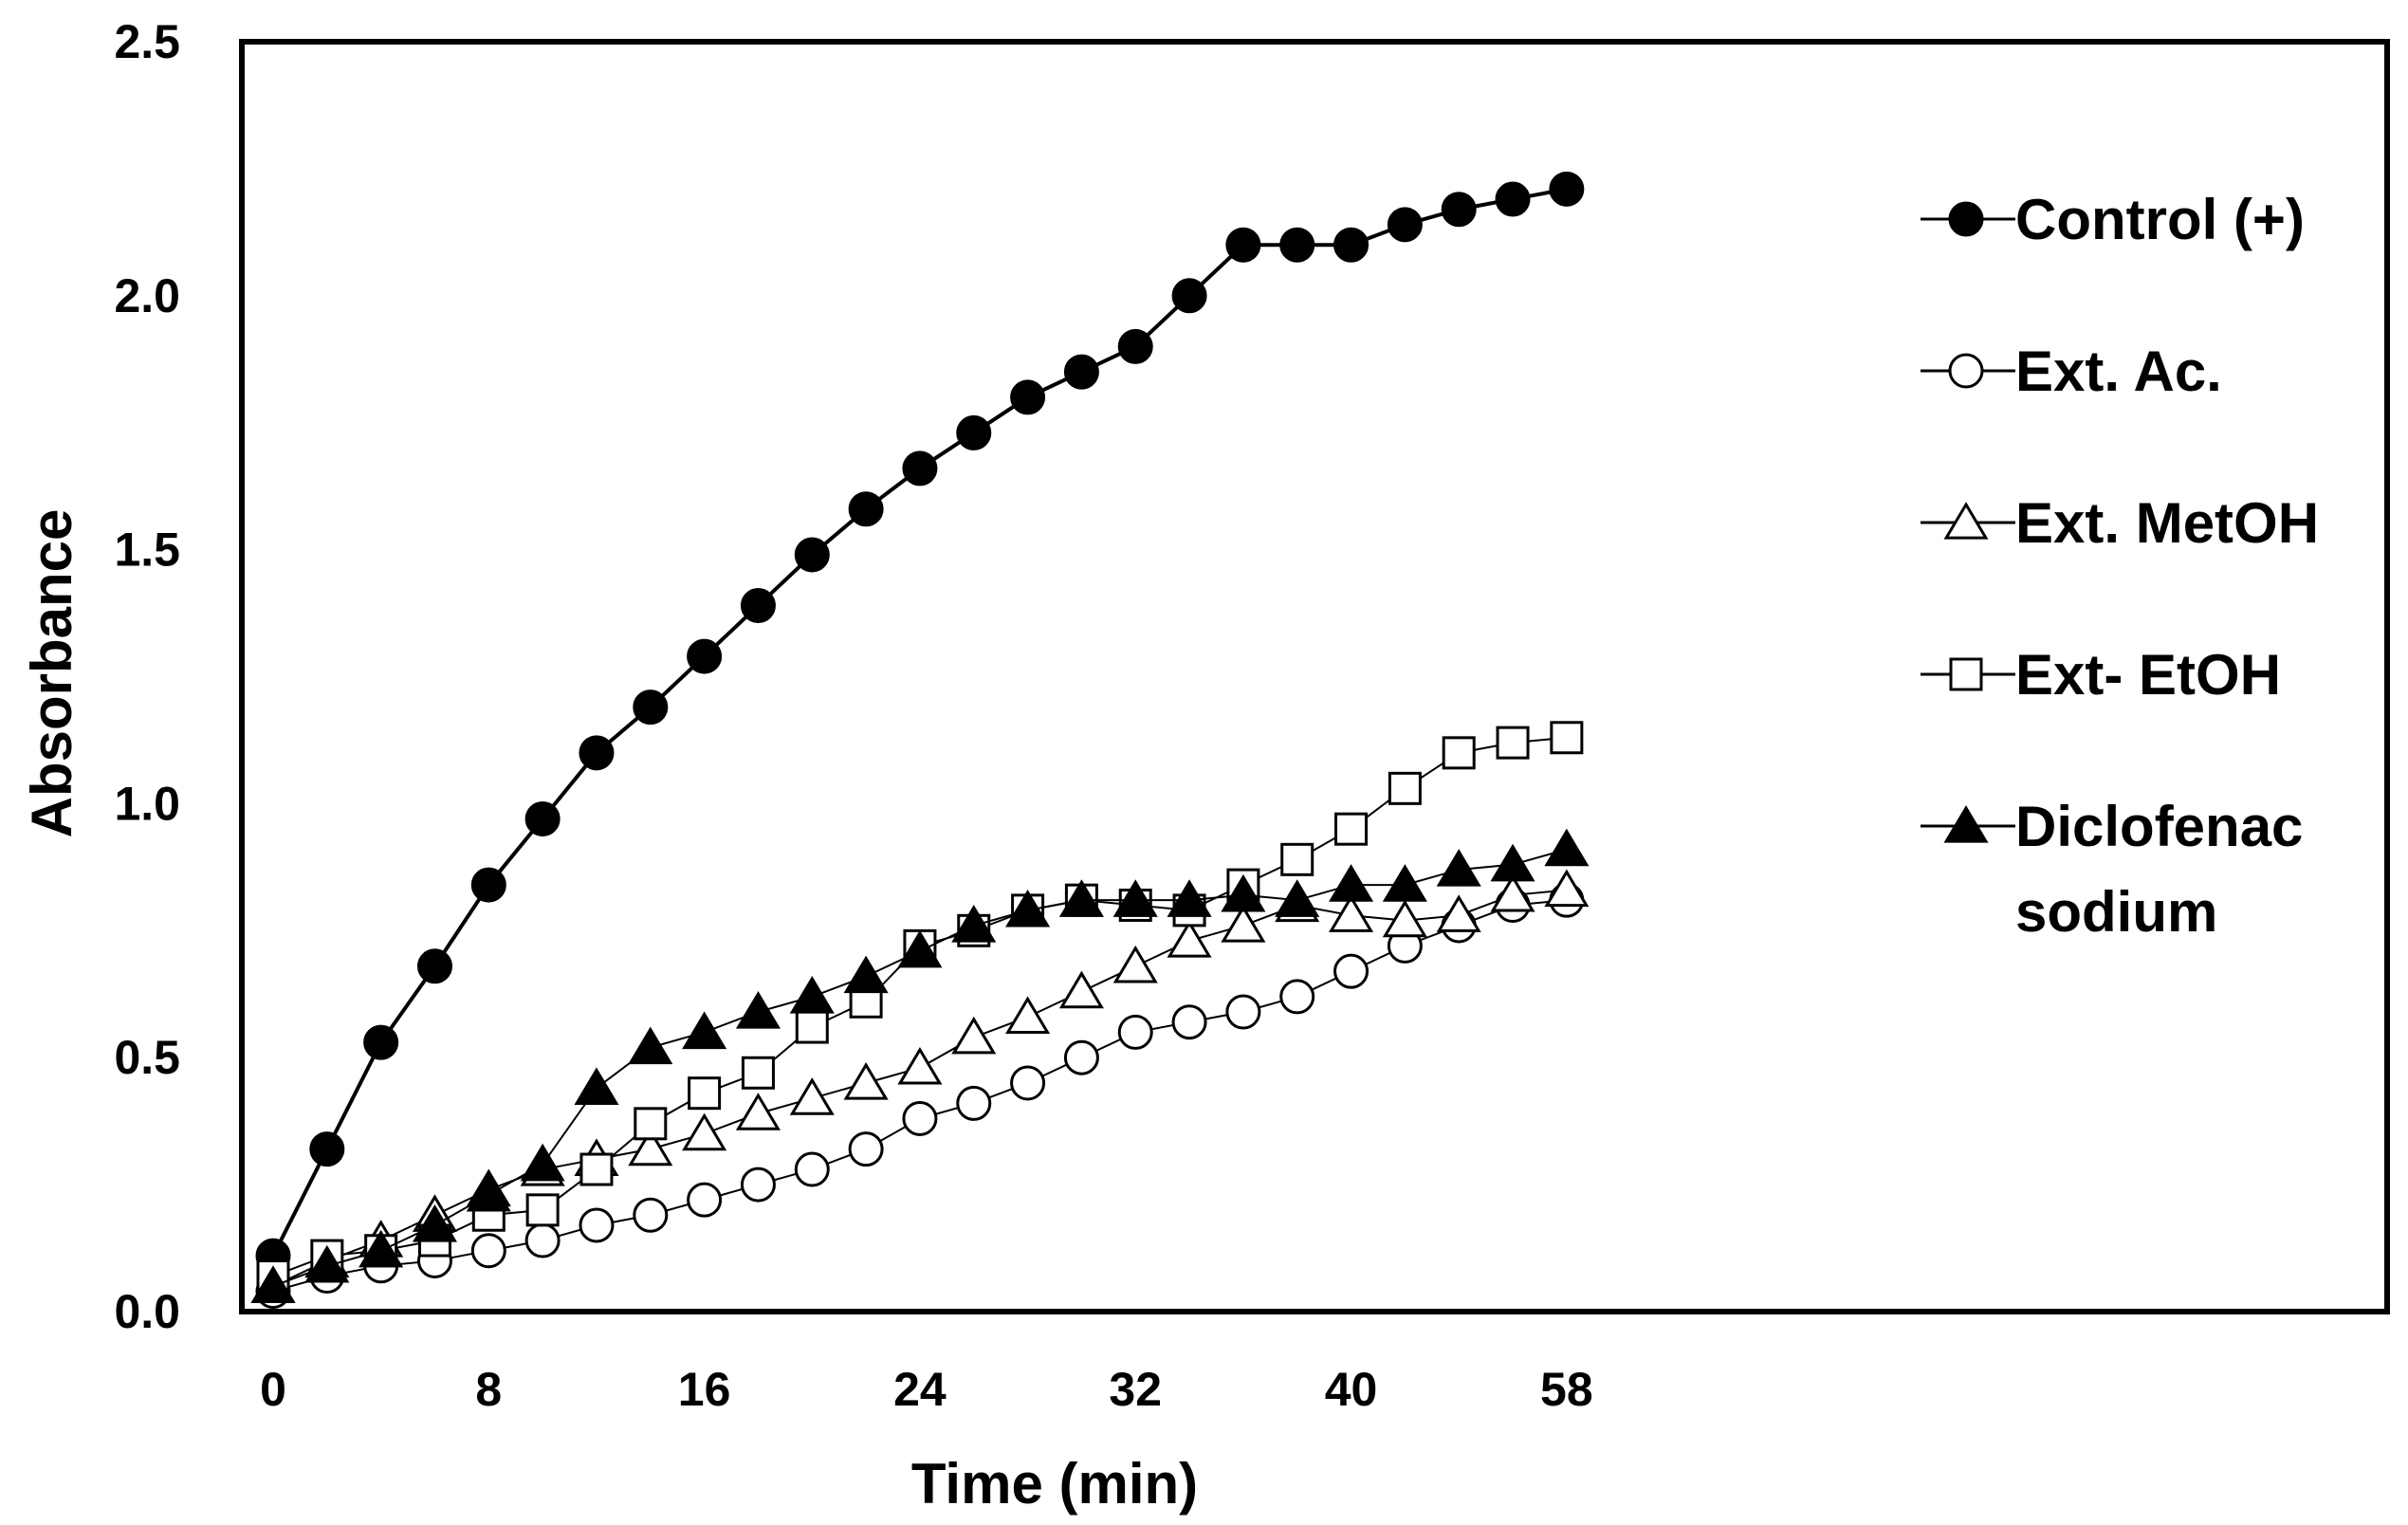 The height and width of the screenshot is (1525, 2408). I want to click on x-axis-ticks: 0 8 16 24 32 40 58, so click(927, 1389).